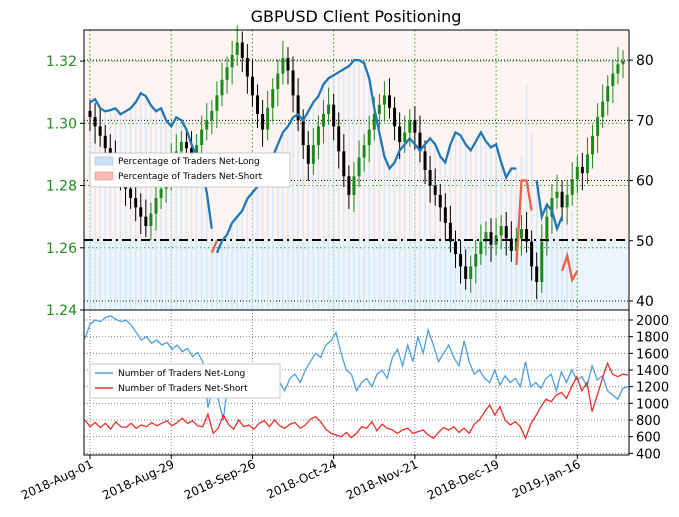  What do you see at coordinates (61, 62) in the screenshot?
I see `price-tick-label: 1.32` at bounding box center [61, 62].